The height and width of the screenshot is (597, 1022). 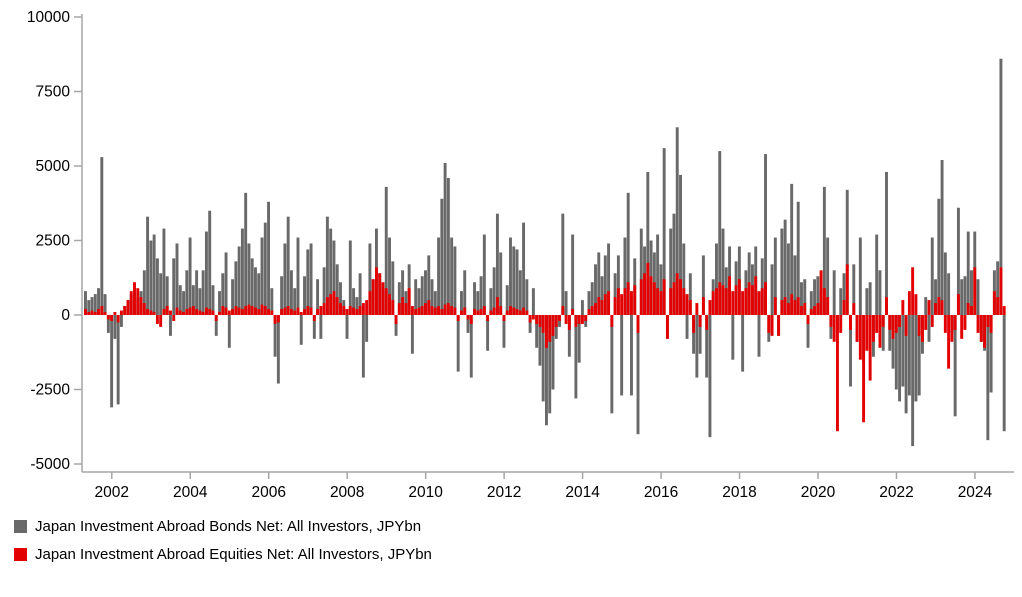 What do you see at coordinates (347, 492) in the screenshot?
I see `x-tick-label: 2008` at bounding box center [347, 492].